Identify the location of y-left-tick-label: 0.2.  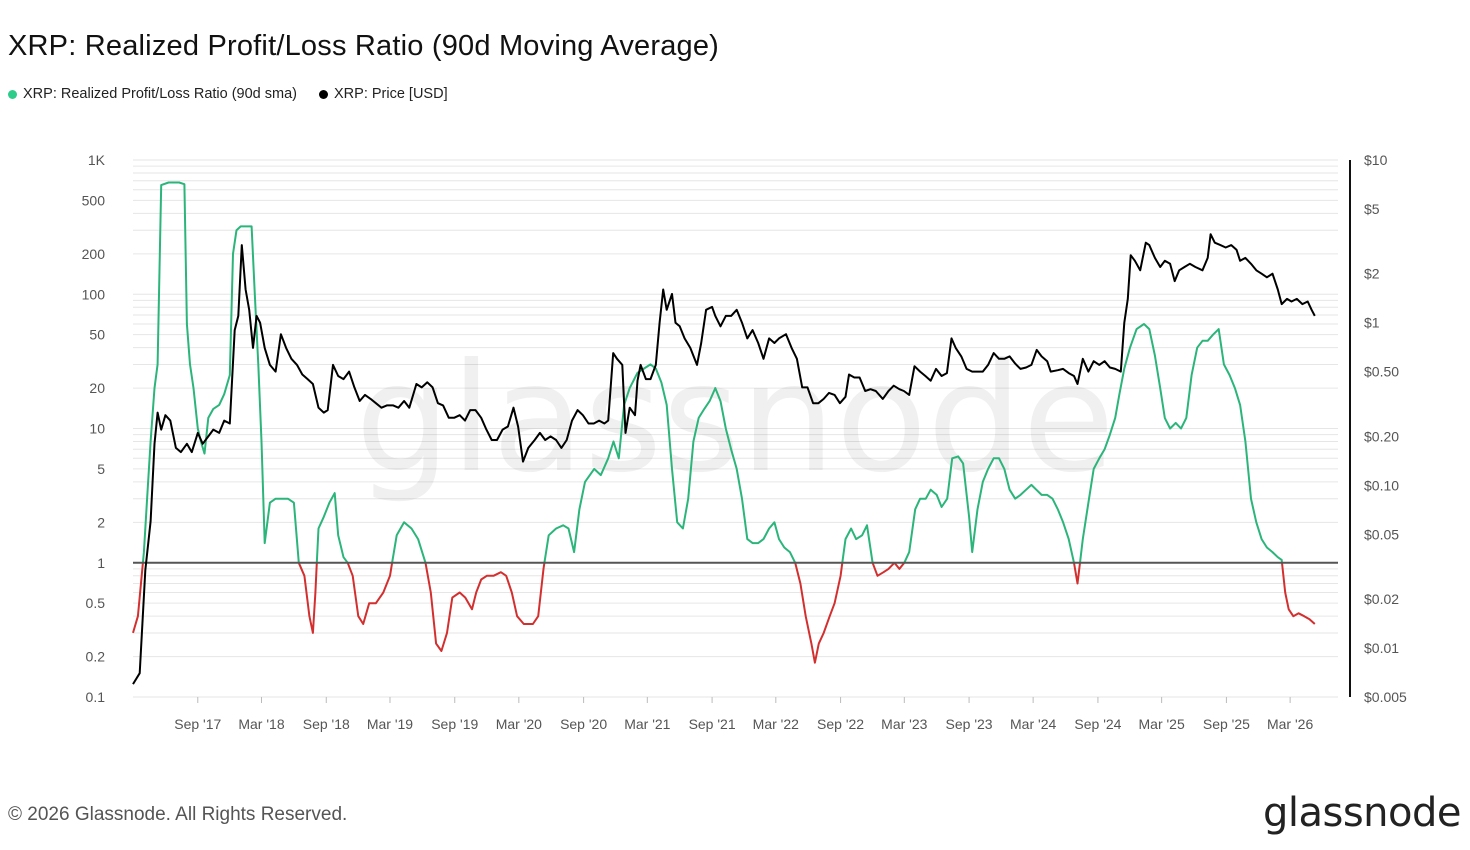
(96, 657).